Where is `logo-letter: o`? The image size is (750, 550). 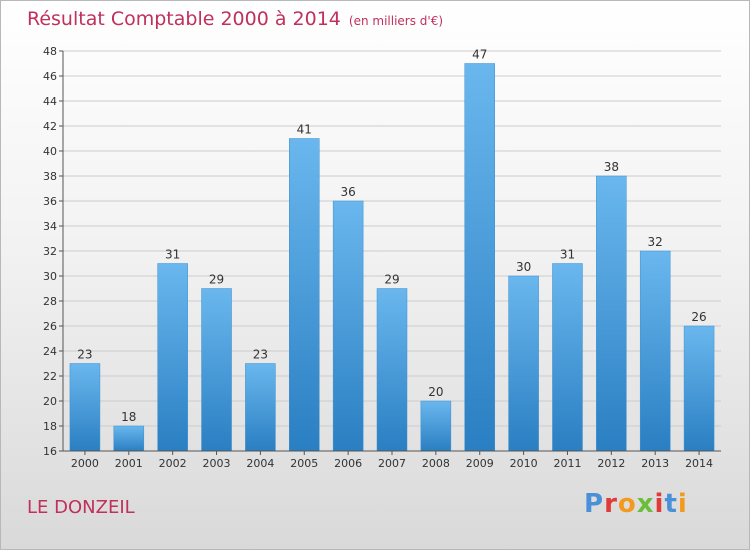 logo-letter: o is located at coordinates (627, 504).